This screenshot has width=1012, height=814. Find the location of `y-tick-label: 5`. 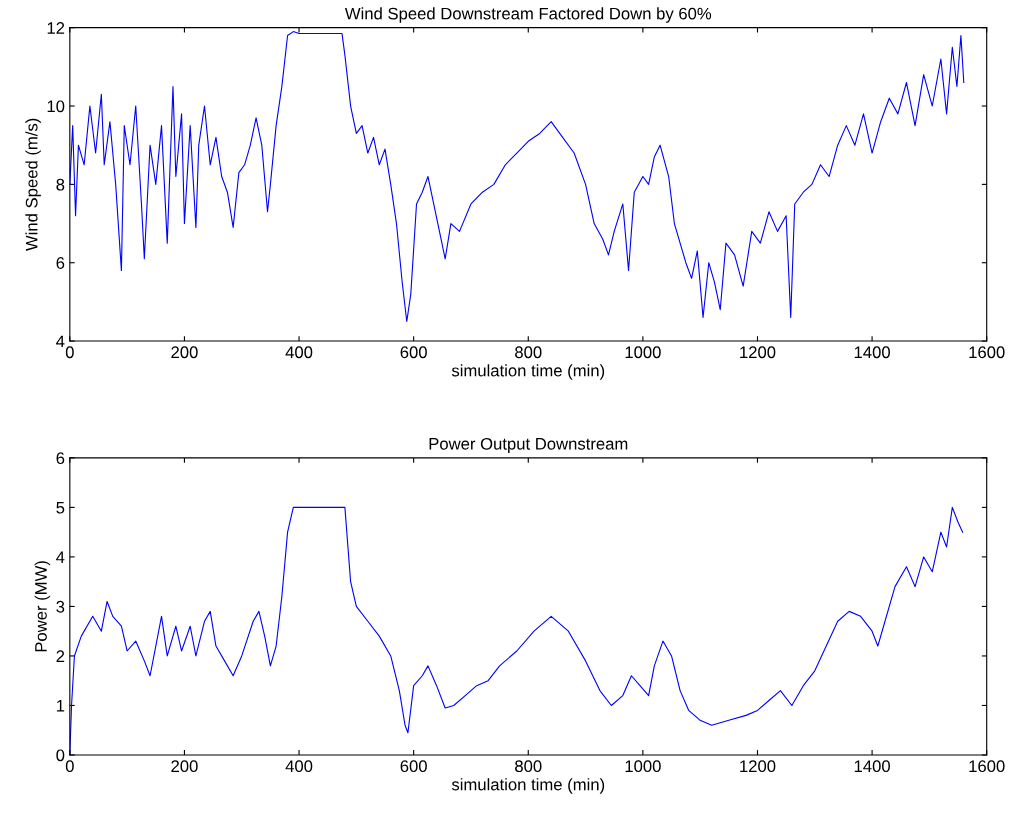

y-tick-label: 5 is located at coordinates (60, 507).